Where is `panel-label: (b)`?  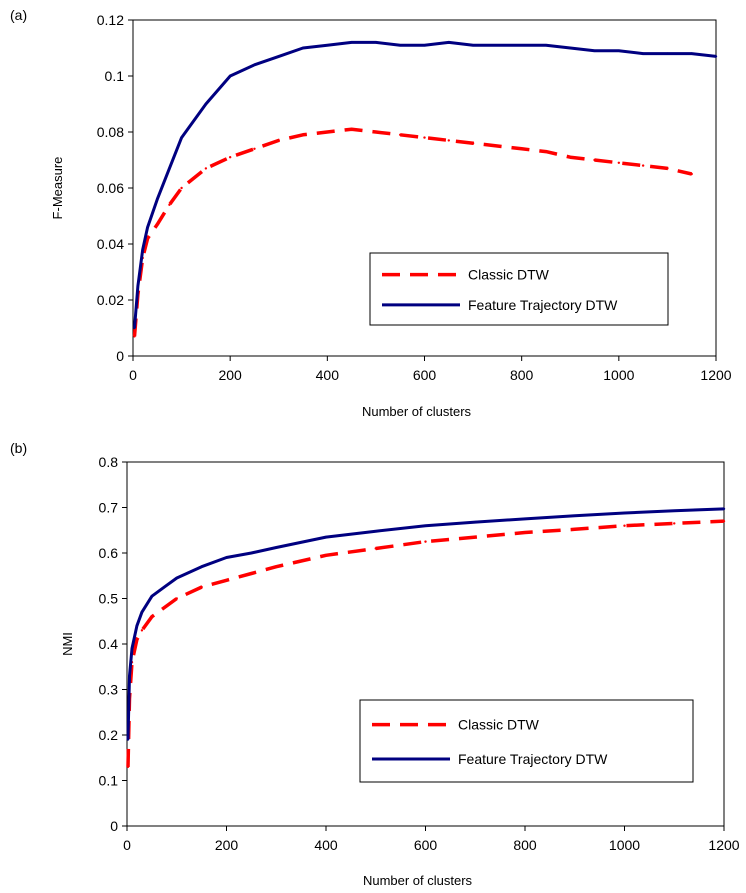
panel-label: (b) is located at coordinates (18, 448).